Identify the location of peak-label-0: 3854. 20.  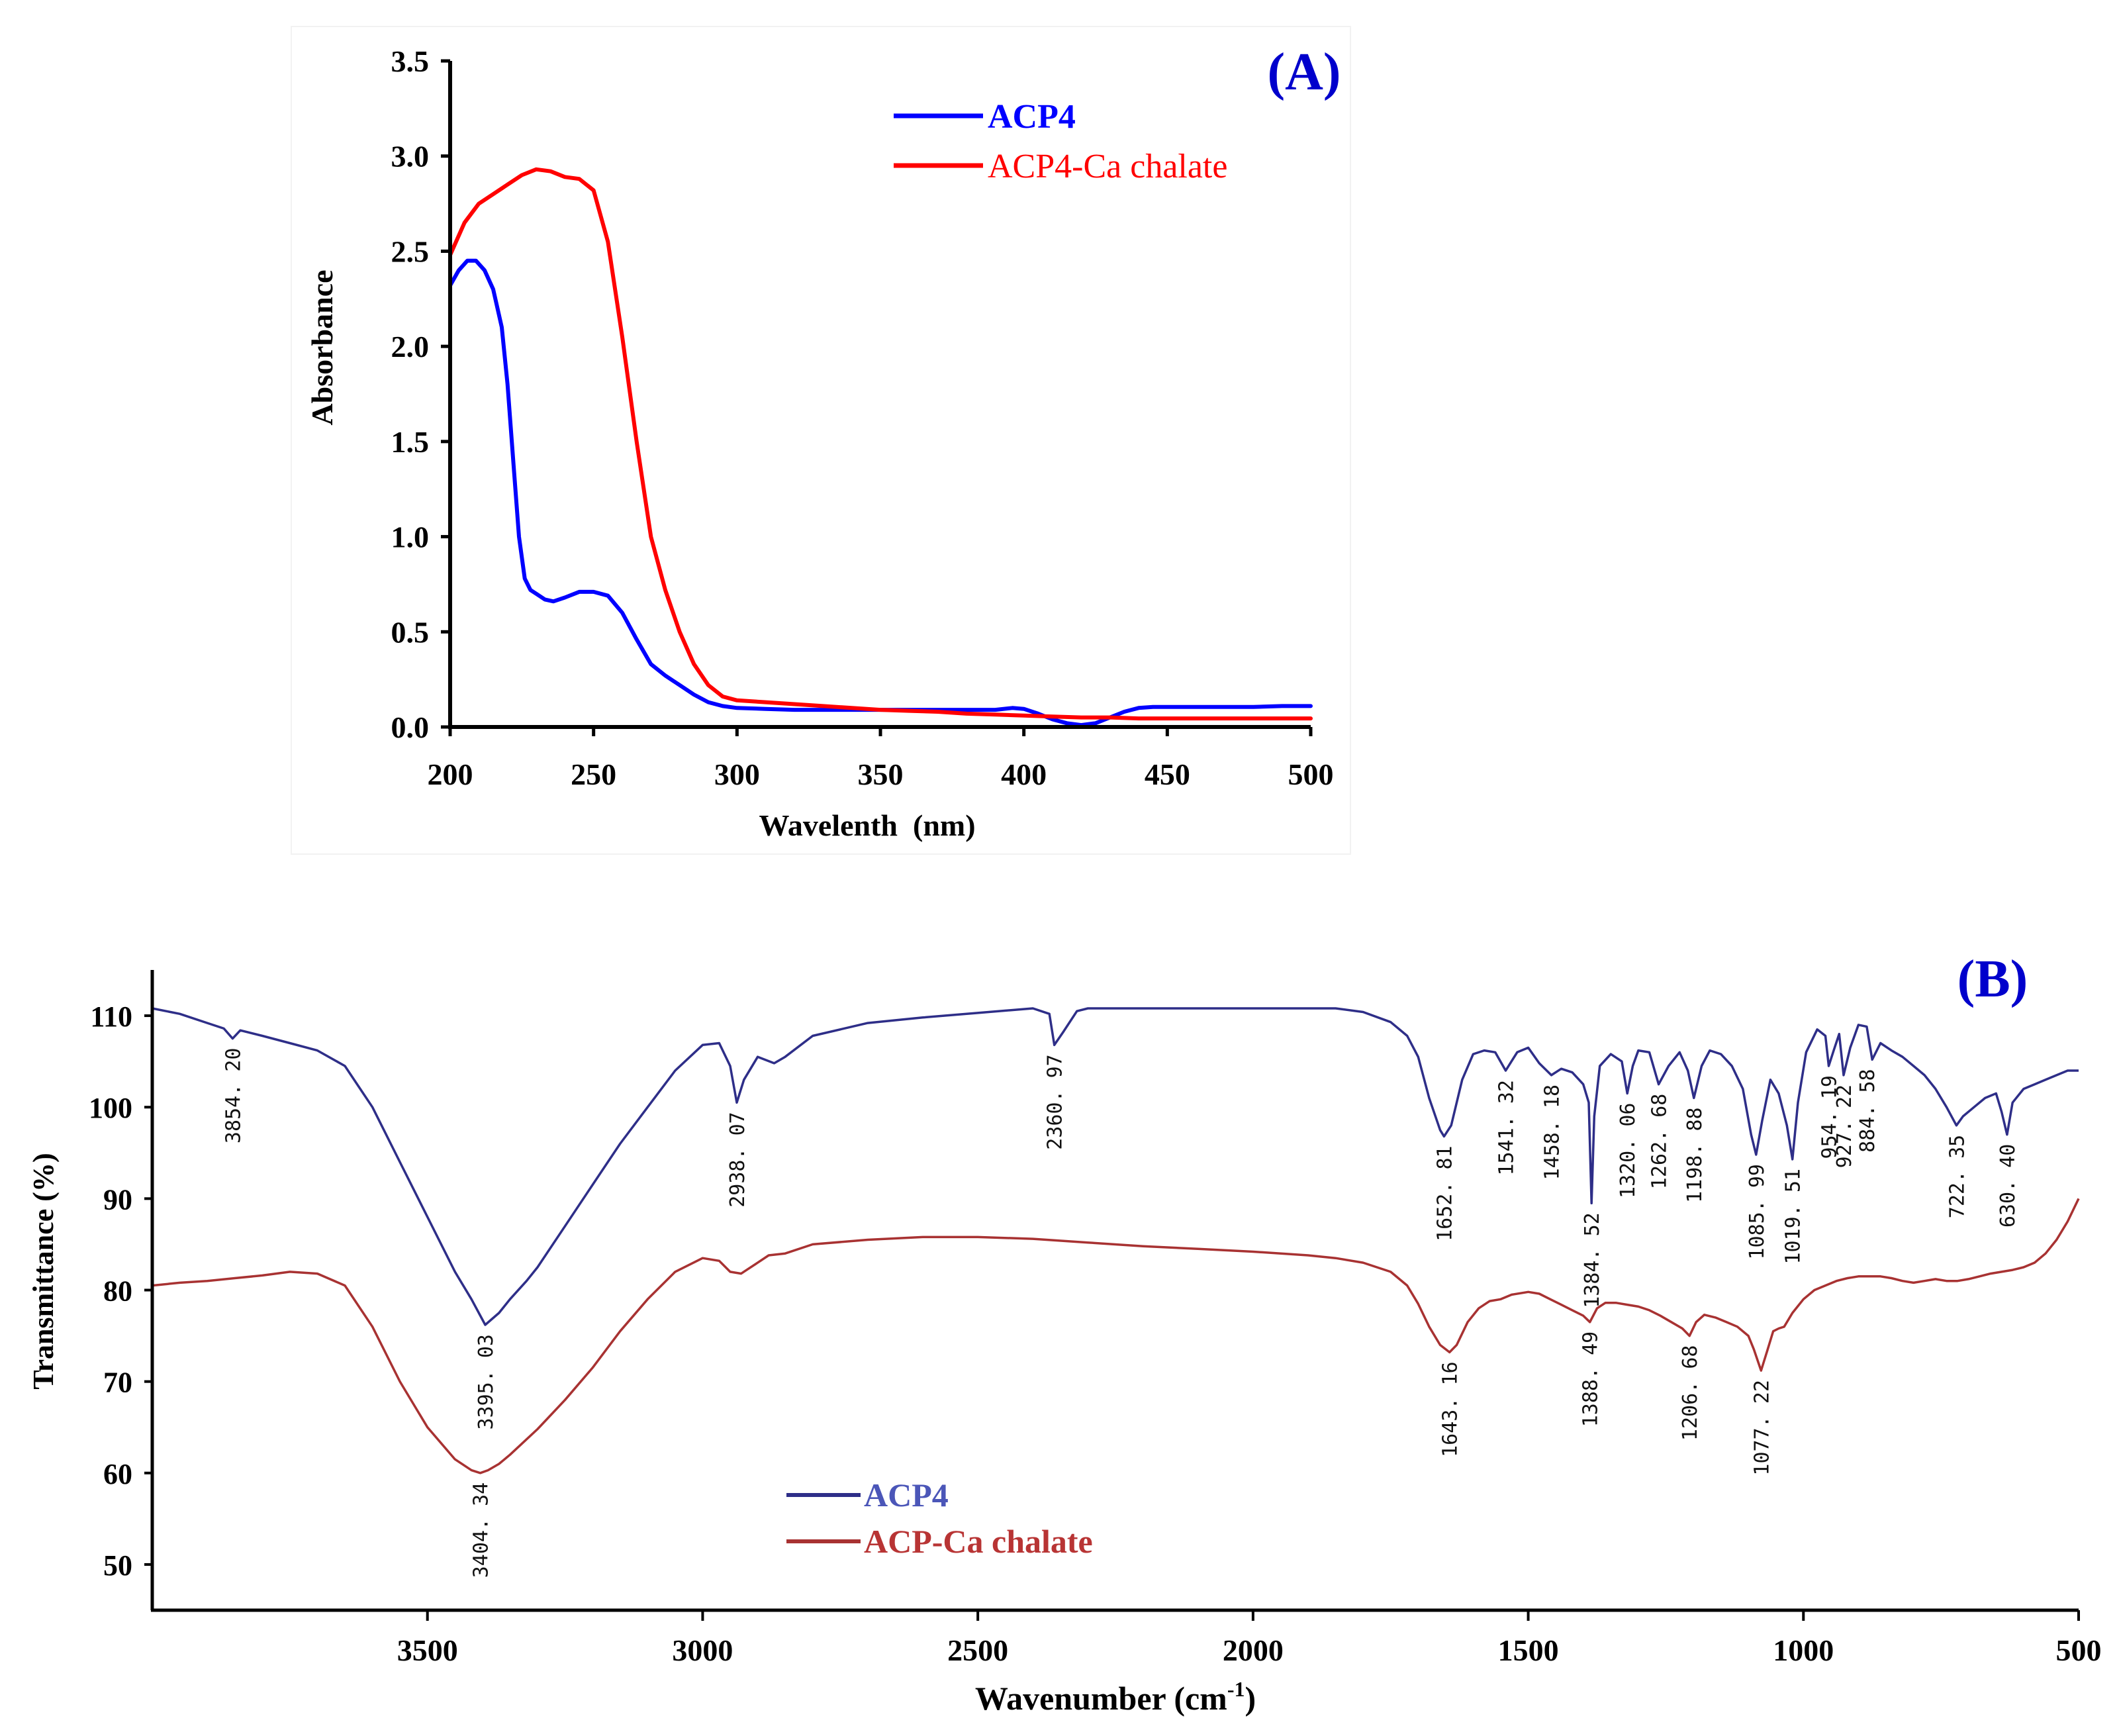
(233, 1096).